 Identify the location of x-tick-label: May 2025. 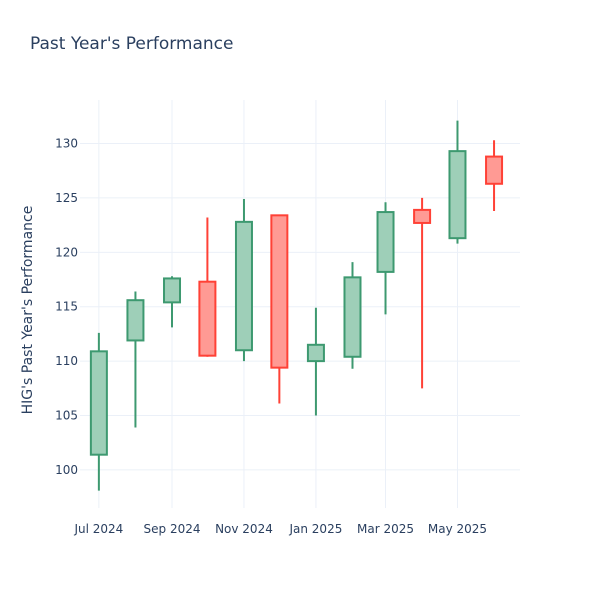
(457, 529).